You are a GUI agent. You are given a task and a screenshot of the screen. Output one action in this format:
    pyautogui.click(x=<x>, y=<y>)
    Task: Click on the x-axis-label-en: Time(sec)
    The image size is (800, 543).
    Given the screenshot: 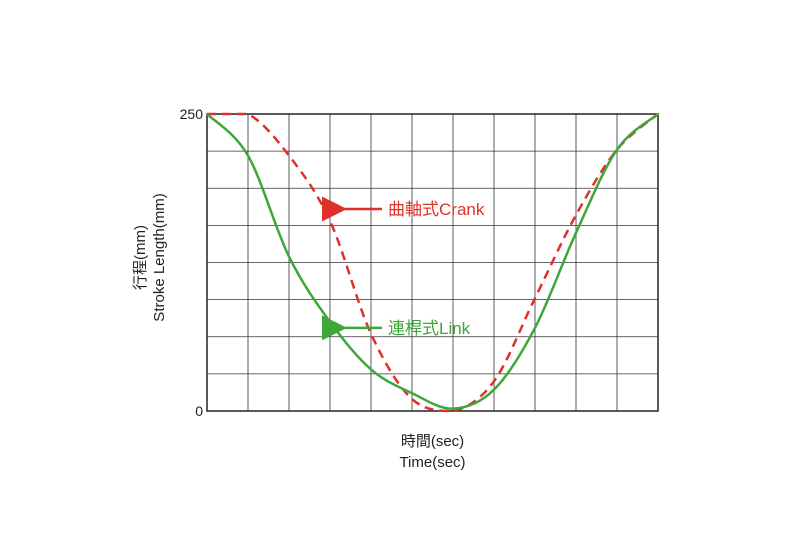 What is the action you would take?
    pyautogui.click(x=432, y=462)
    